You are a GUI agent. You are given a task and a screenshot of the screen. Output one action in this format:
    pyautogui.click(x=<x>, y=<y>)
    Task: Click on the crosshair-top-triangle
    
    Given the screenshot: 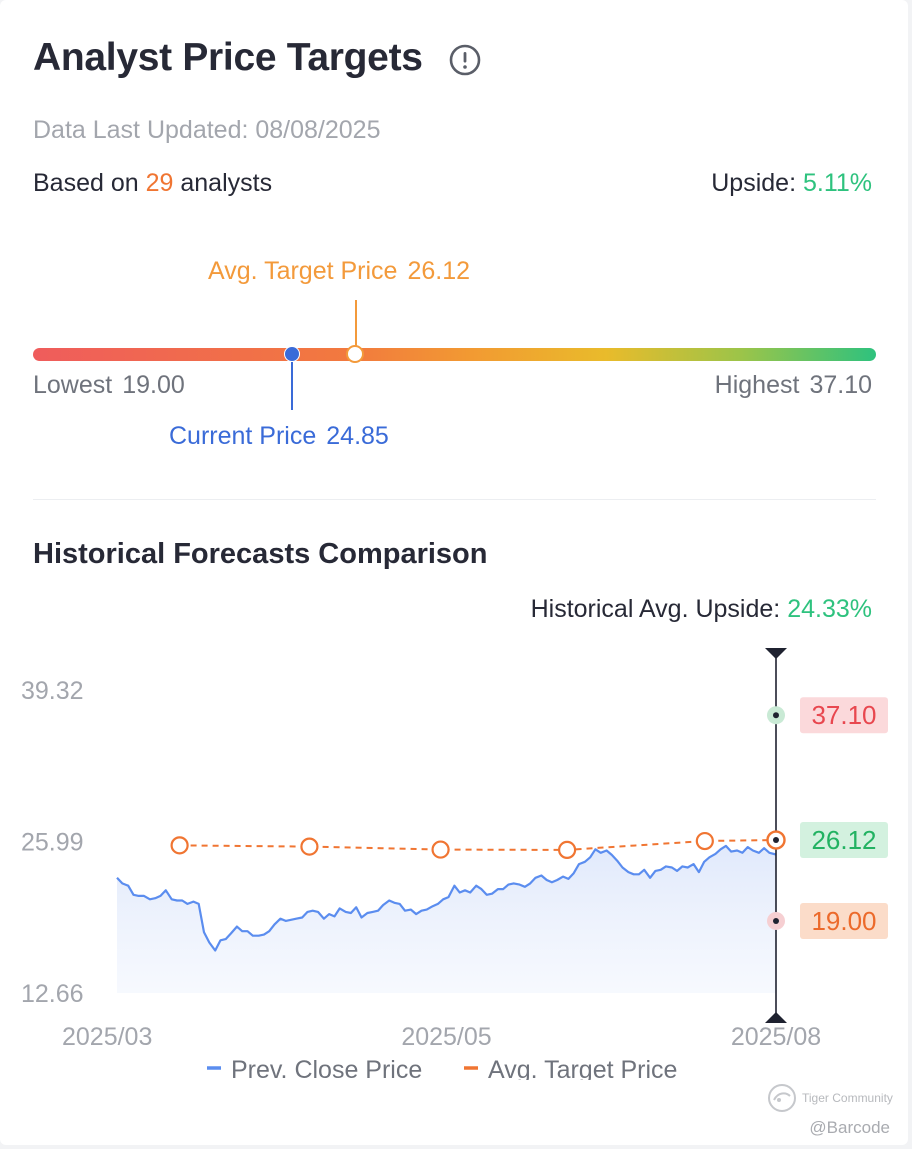 What is the action you would take?
    pyautogui.click(x=776, y=653)
    